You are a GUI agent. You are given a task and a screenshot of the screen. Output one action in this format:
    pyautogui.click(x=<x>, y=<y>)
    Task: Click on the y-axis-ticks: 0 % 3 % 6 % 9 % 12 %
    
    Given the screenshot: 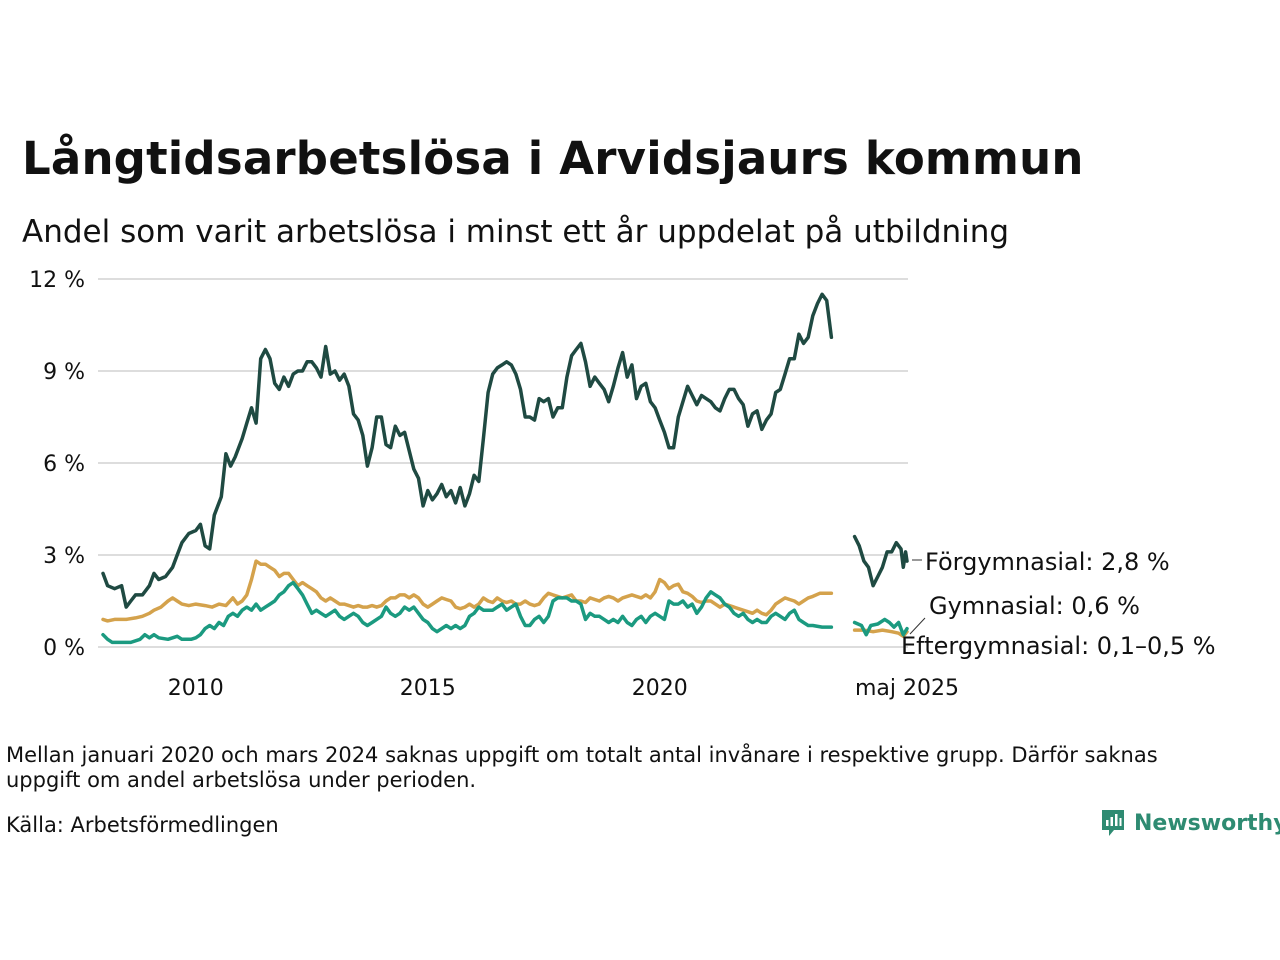 What is the action you would take?
    pyautogui.click(x=57, y=464)
    